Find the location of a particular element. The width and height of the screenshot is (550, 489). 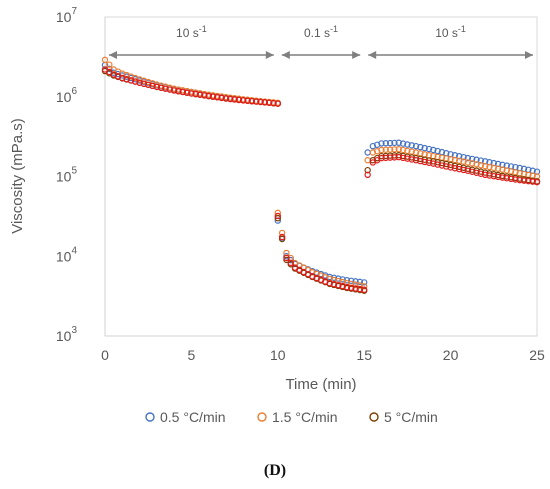

y-axis-label: Viscosity (mPa.s) is located at coordinates (17, 176).